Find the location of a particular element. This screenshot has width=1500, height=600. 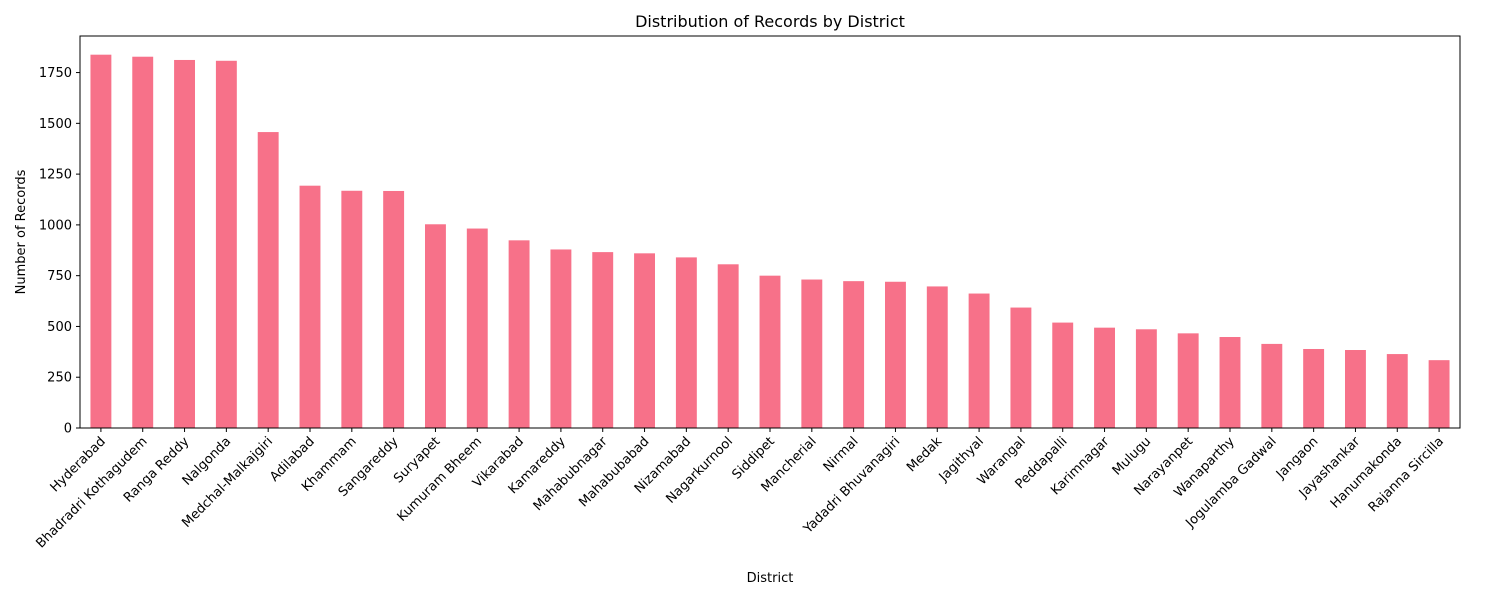

y-axis-label: Number of Records is located at coordinates (21, 231).